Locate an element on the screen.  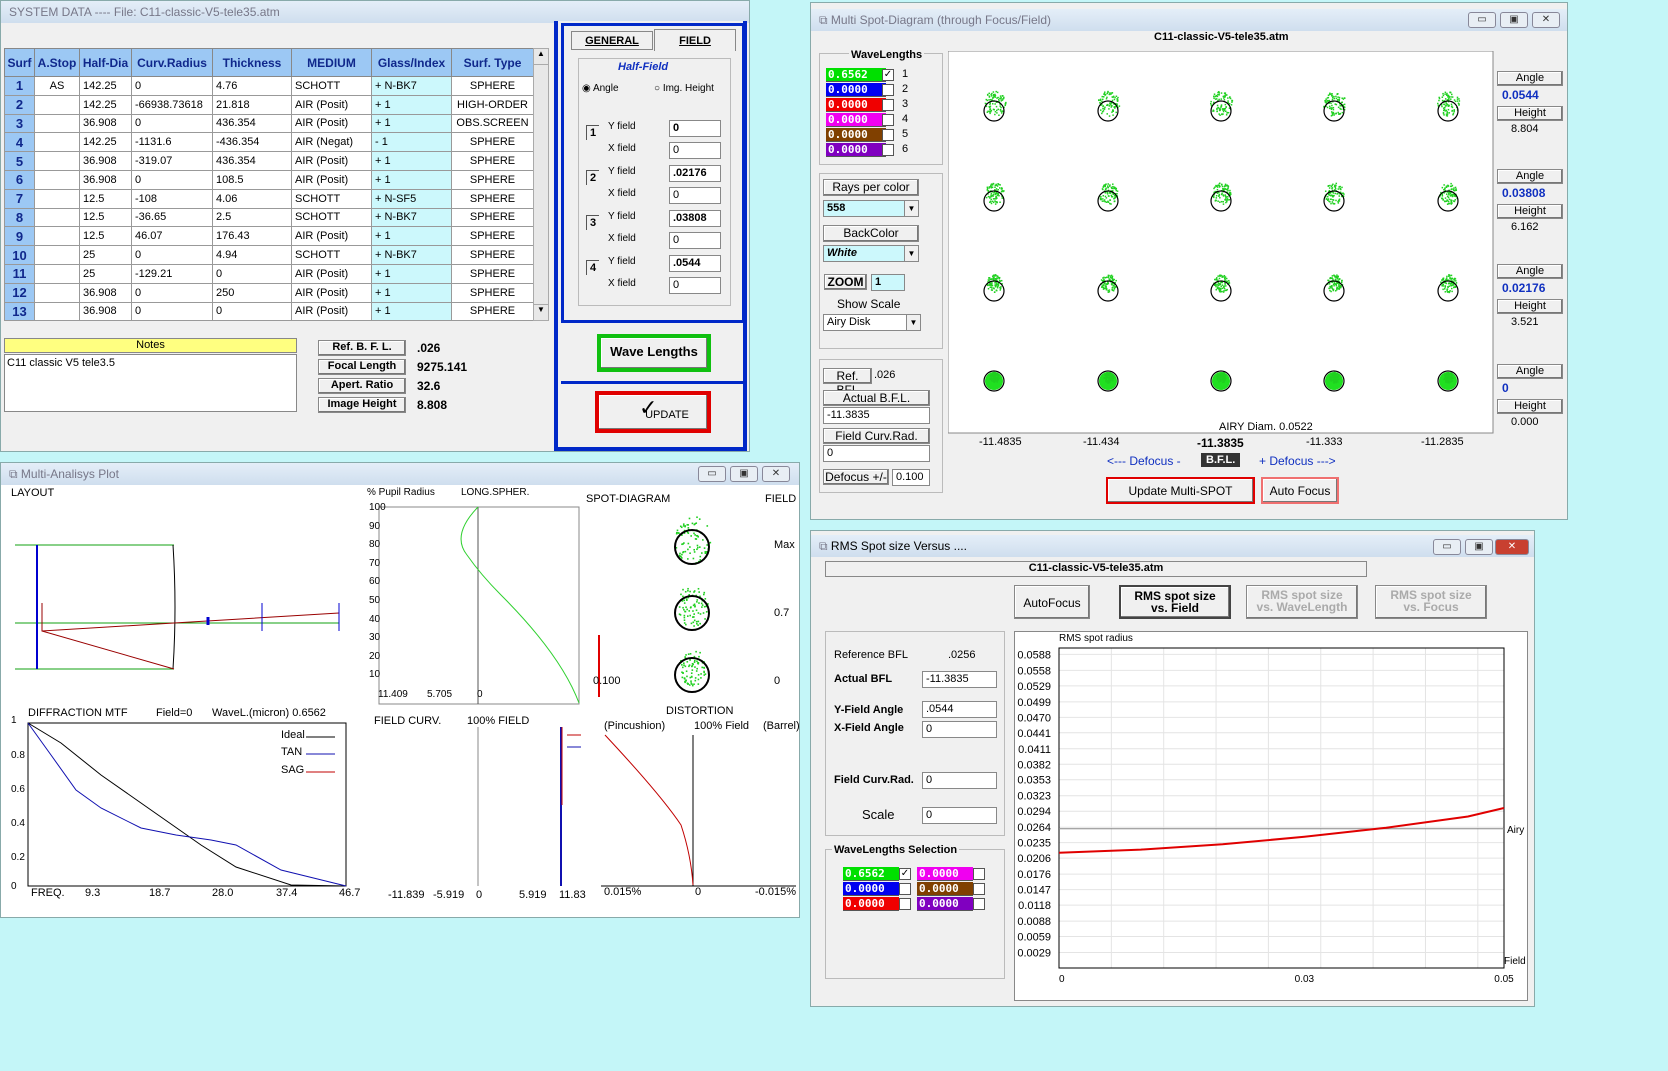
column-header: Thickness is located at coordinates (252, 62).